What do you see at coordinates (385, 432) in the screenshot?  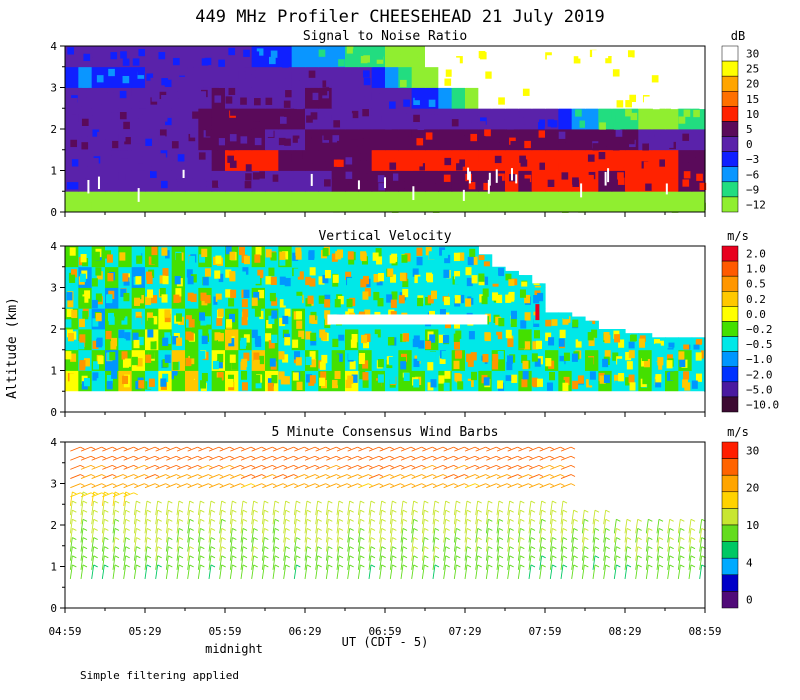 I see `panel-title: 5 Minute Consensus Wind Barbs` at bounding box center [385, 432].